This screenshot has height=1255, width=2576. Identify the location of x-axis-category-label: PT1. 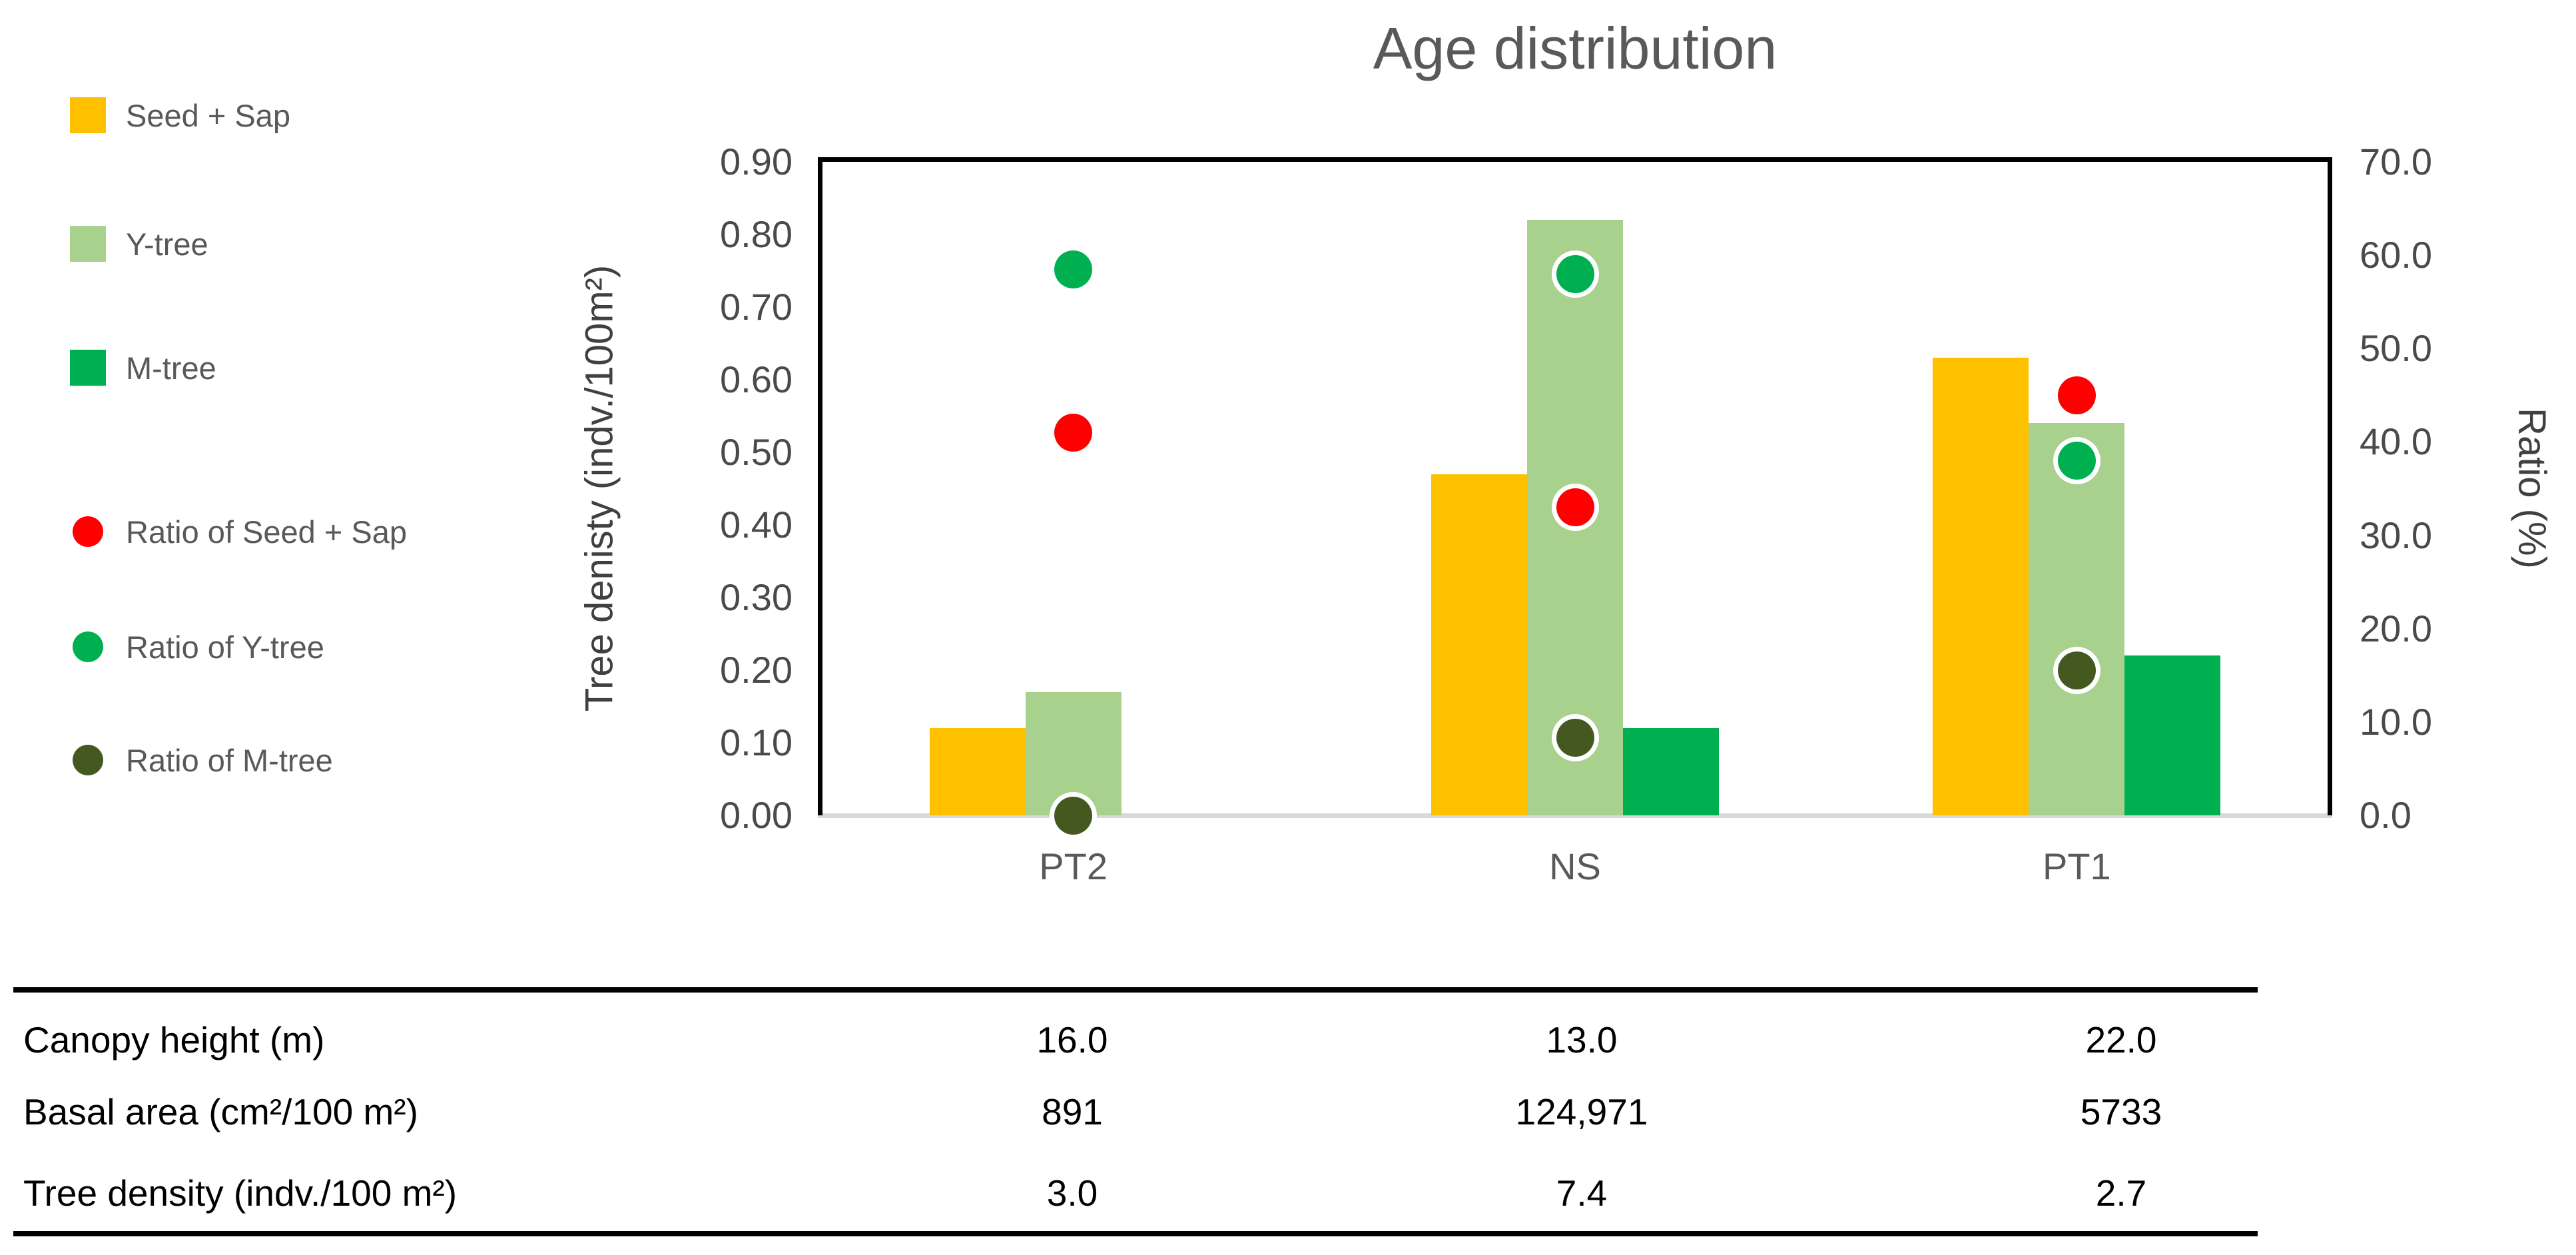
(2076, 866).